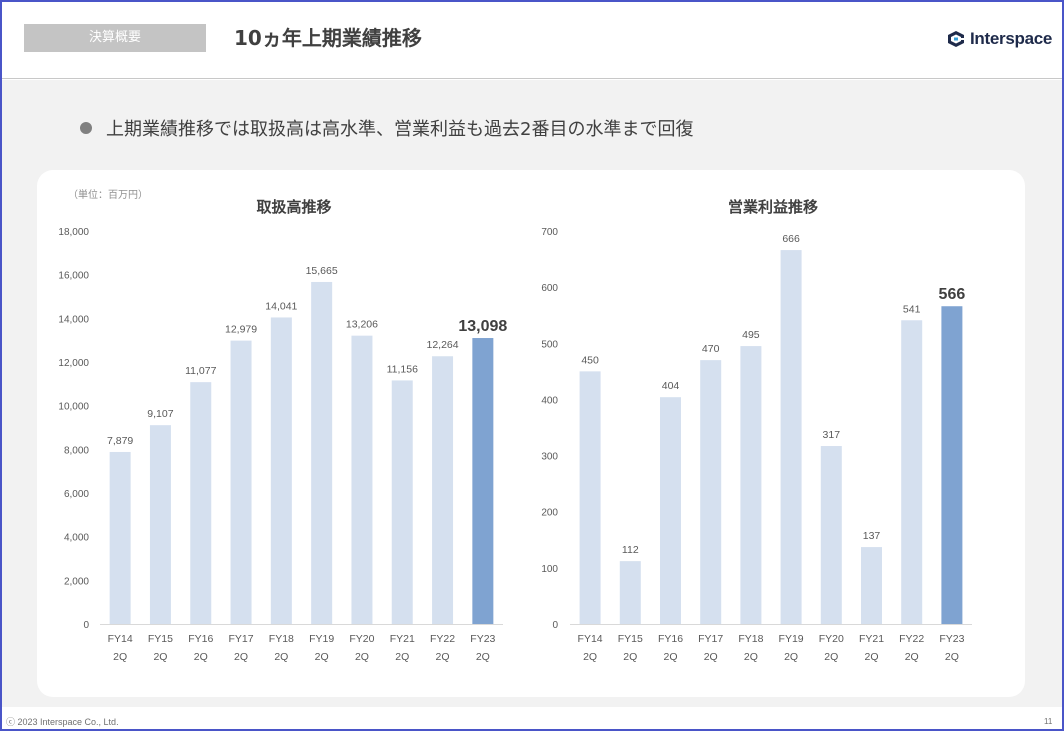 The image size is (1064, 731). I want to click on data-label: 13,098, so click(482, 326).